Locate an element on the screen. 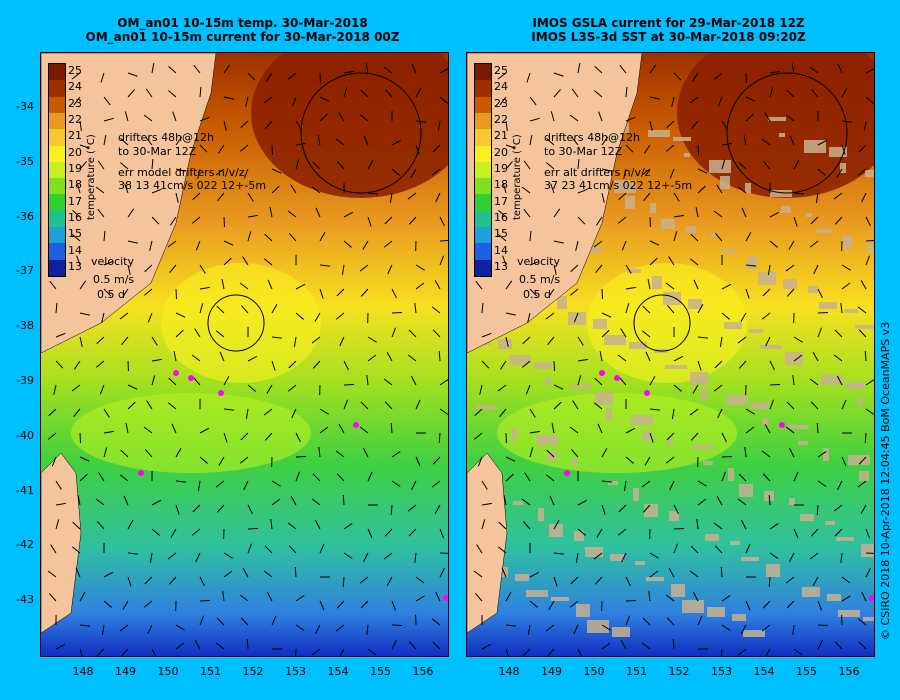  eddy-streamline is located at coordinates (662, 323).